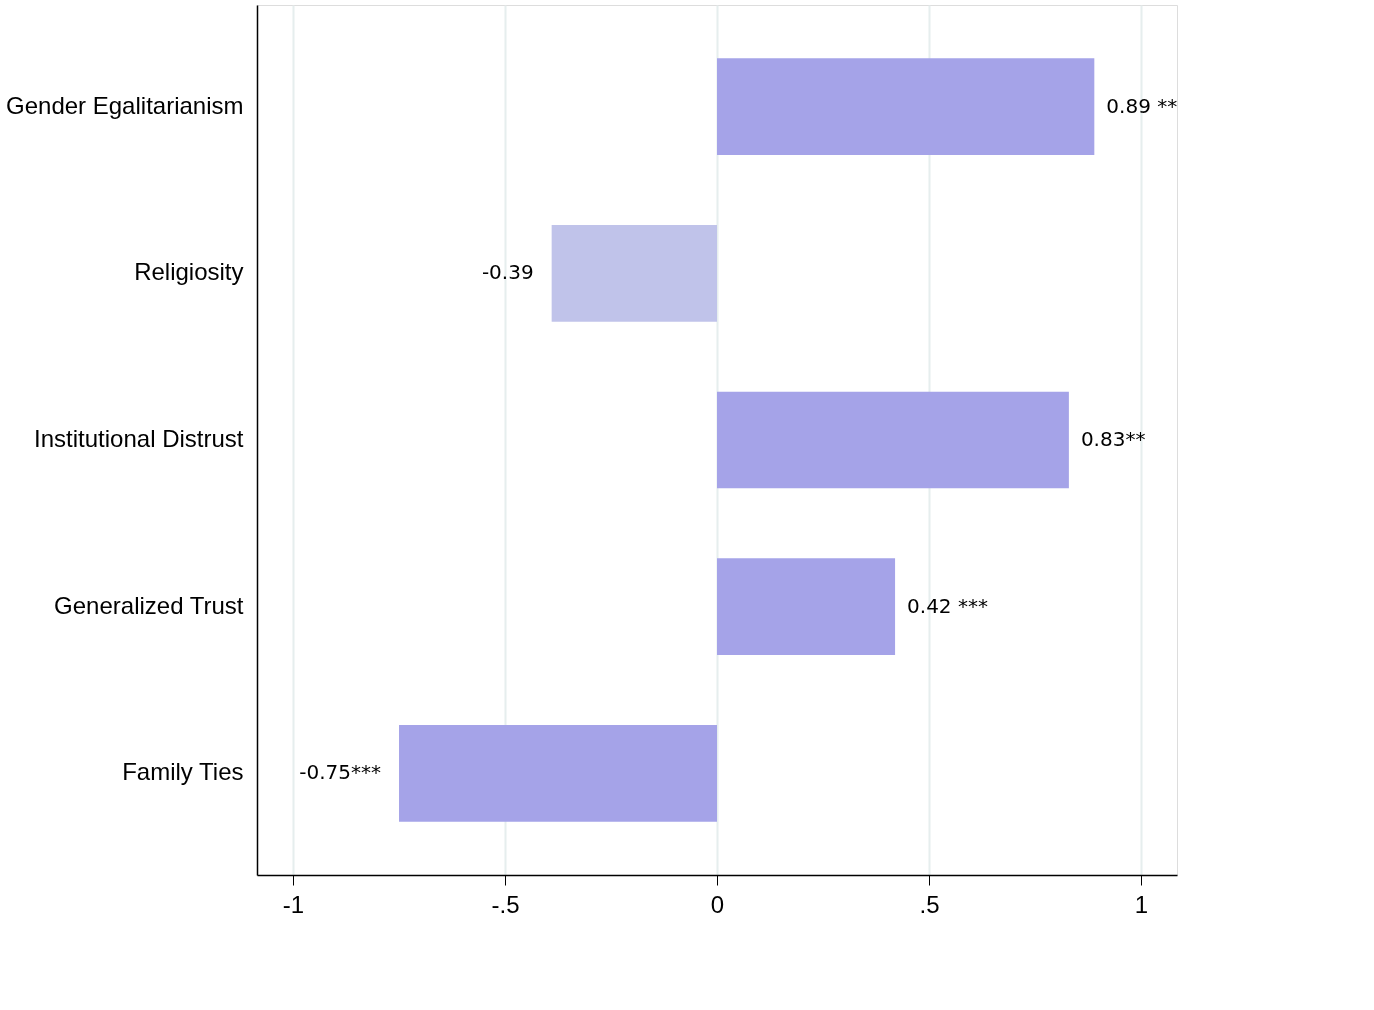  Describe the element at coordinates (505, 904) in the screenshot. I see `x-tick-label: -.5` at that location.